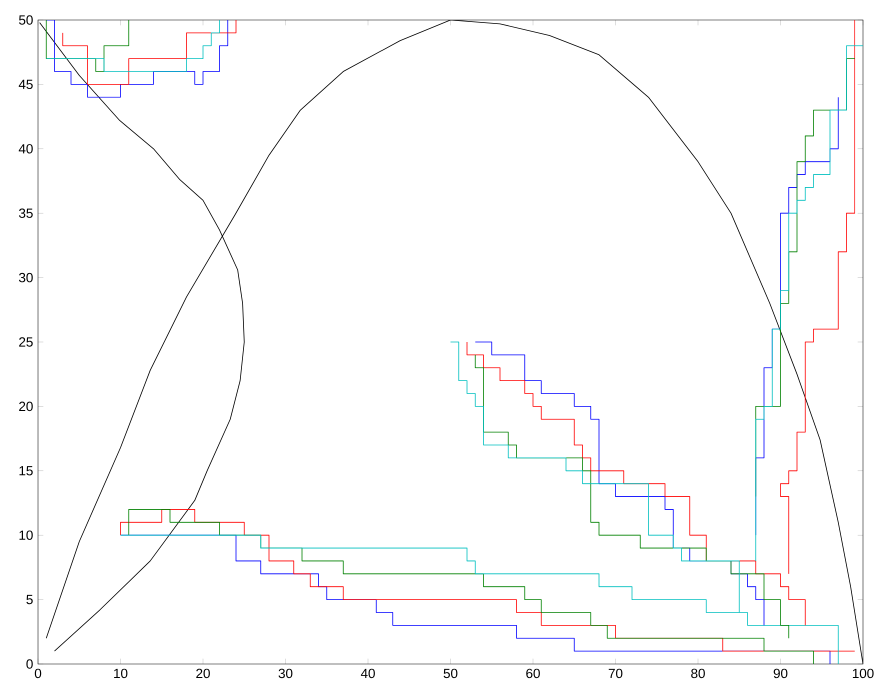 The height and width of the screenshot is (699, 882). What do you see at coordinates (533, 673) in the screenshot?
I see `x-tick-label: 60` at bounding box center [533, 673].